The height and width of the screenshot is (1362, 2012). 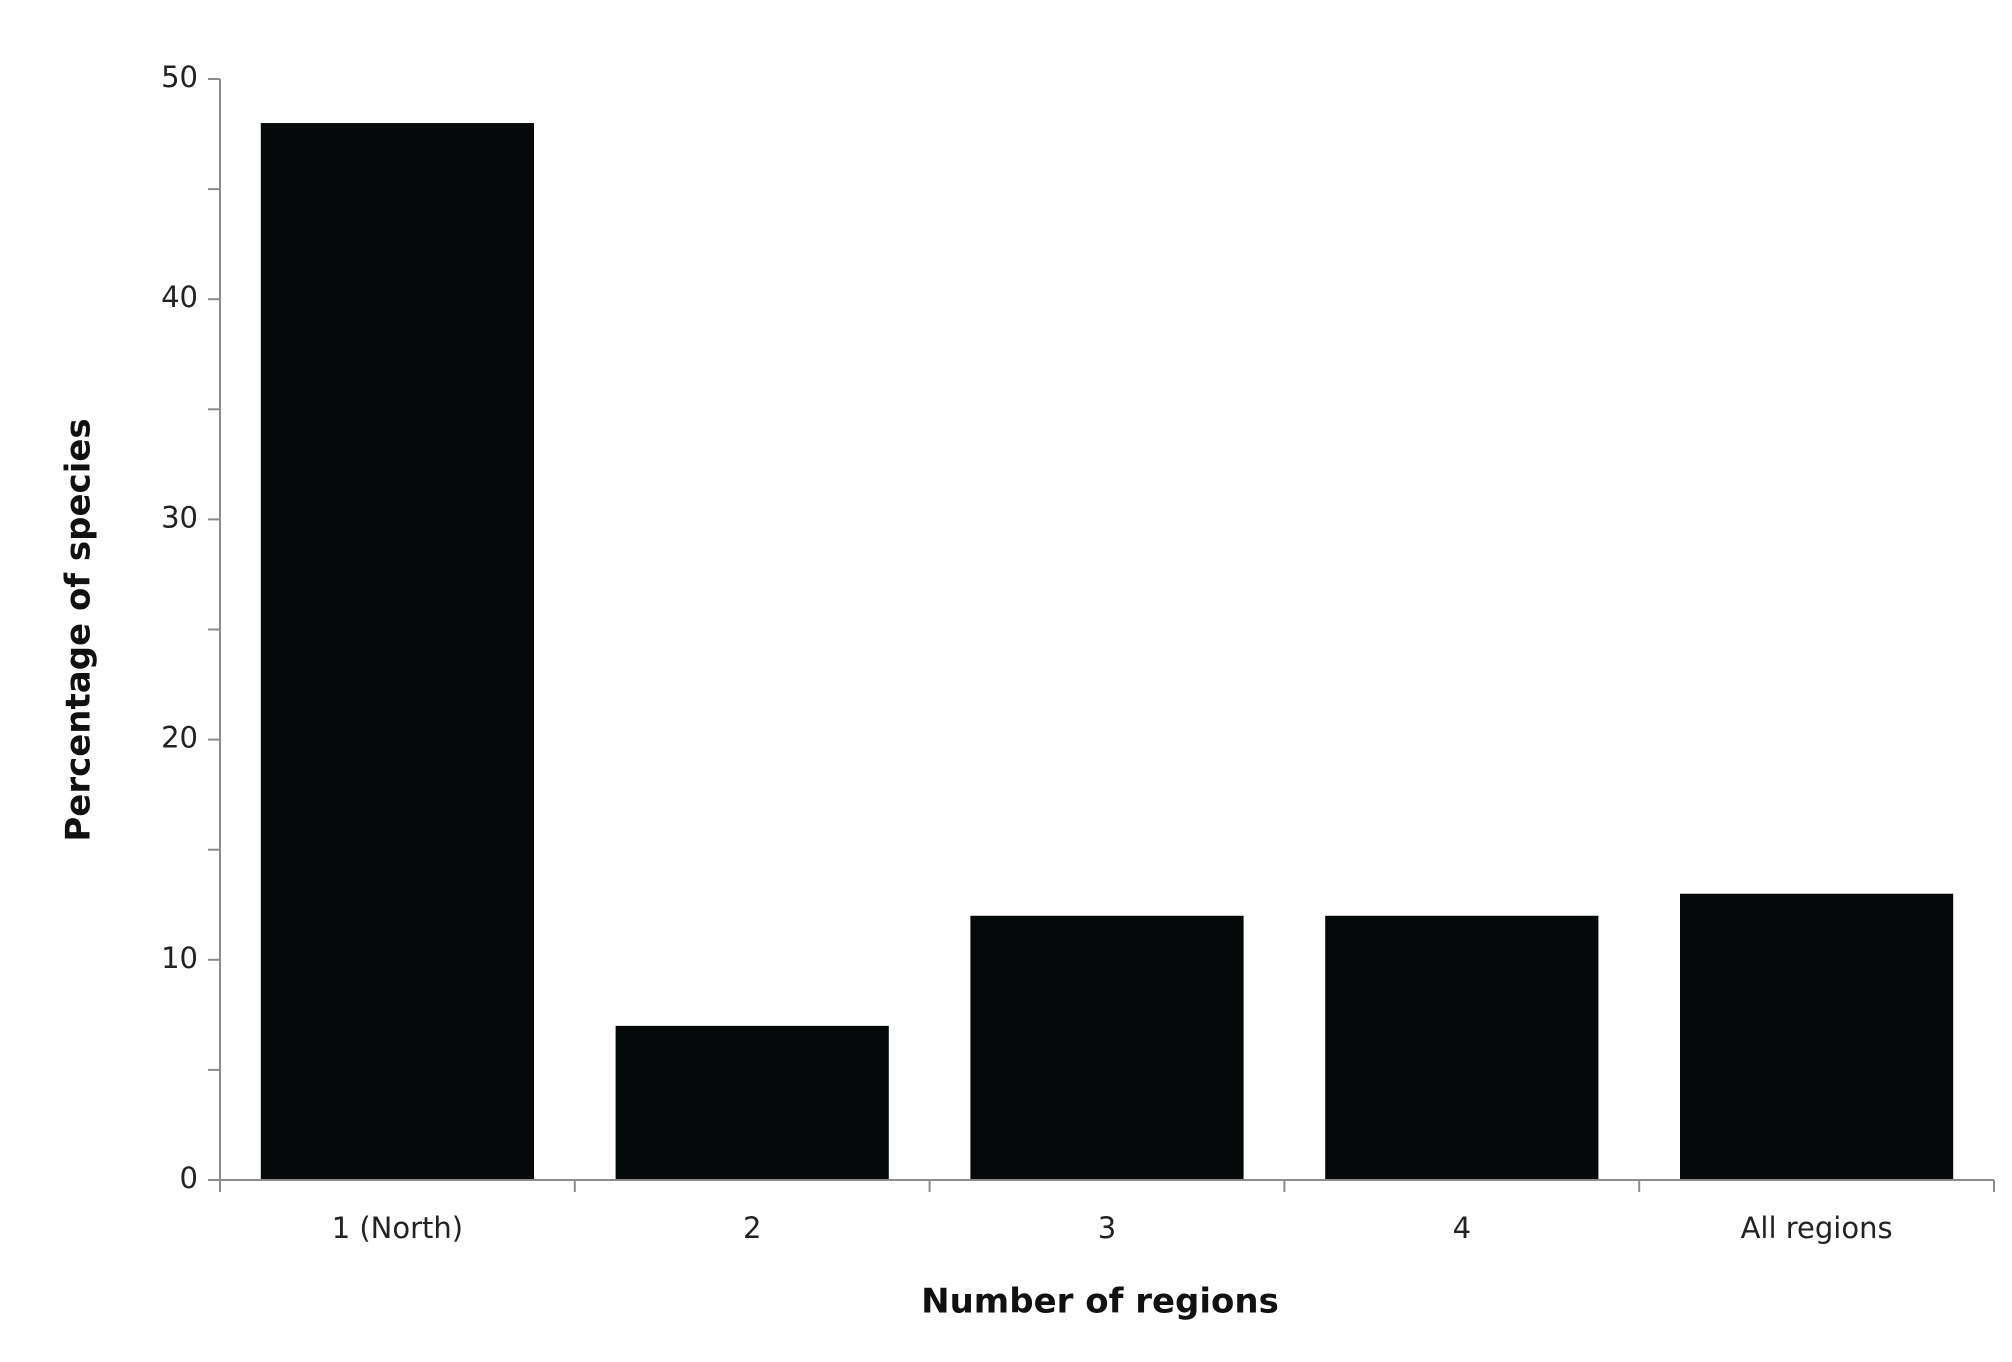 I want to click on y-tick-label: 50, so click(x=179, y=77).